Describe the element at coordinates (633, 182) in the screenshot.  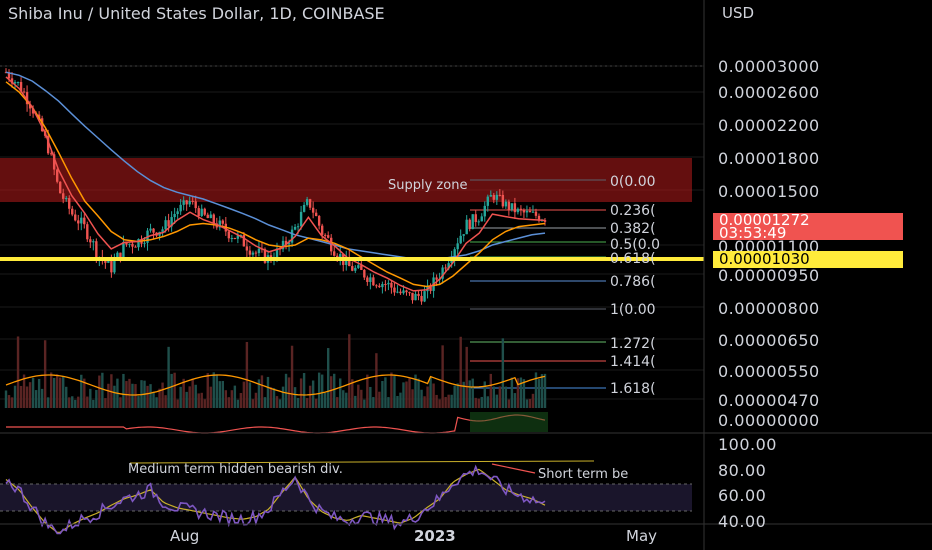
I see `fib-label: 0(0.00` at that location.